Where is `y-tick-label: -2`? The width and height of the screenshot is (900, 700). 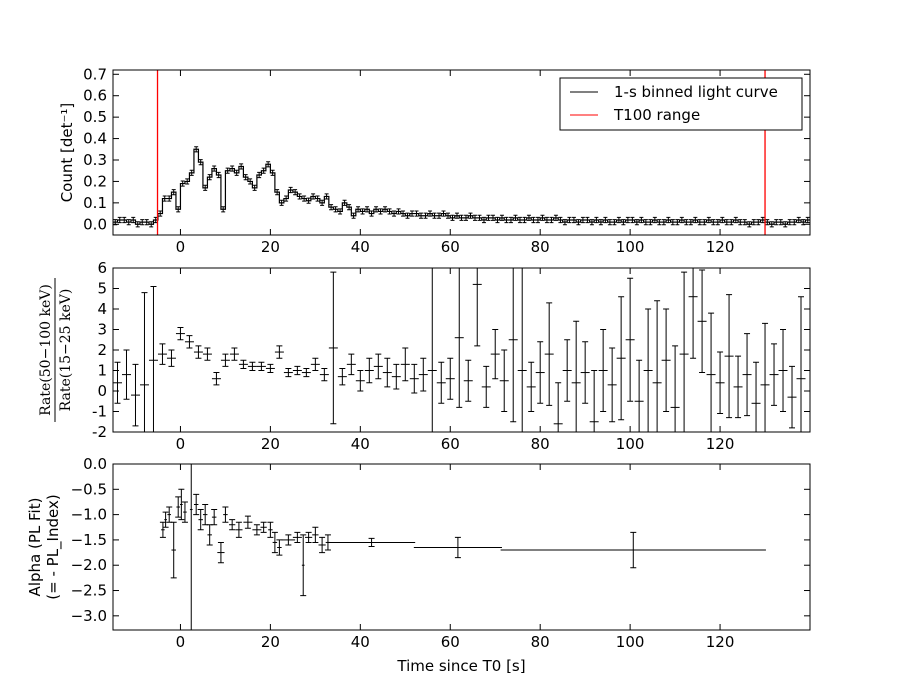
y-tick-label: -2 is located at coordinates (99, 432).